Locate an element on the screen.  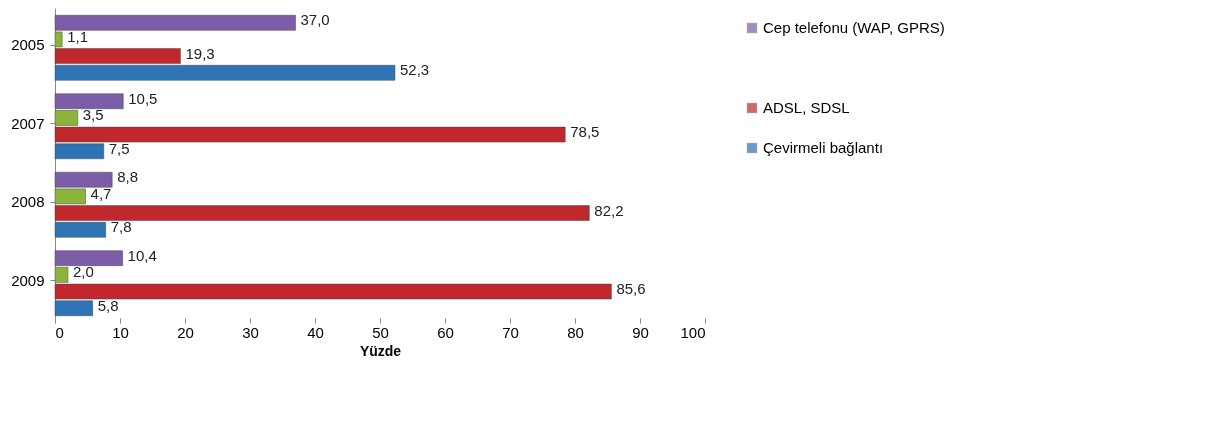
data-label: 5,8 is located at coordinates (108, 305).